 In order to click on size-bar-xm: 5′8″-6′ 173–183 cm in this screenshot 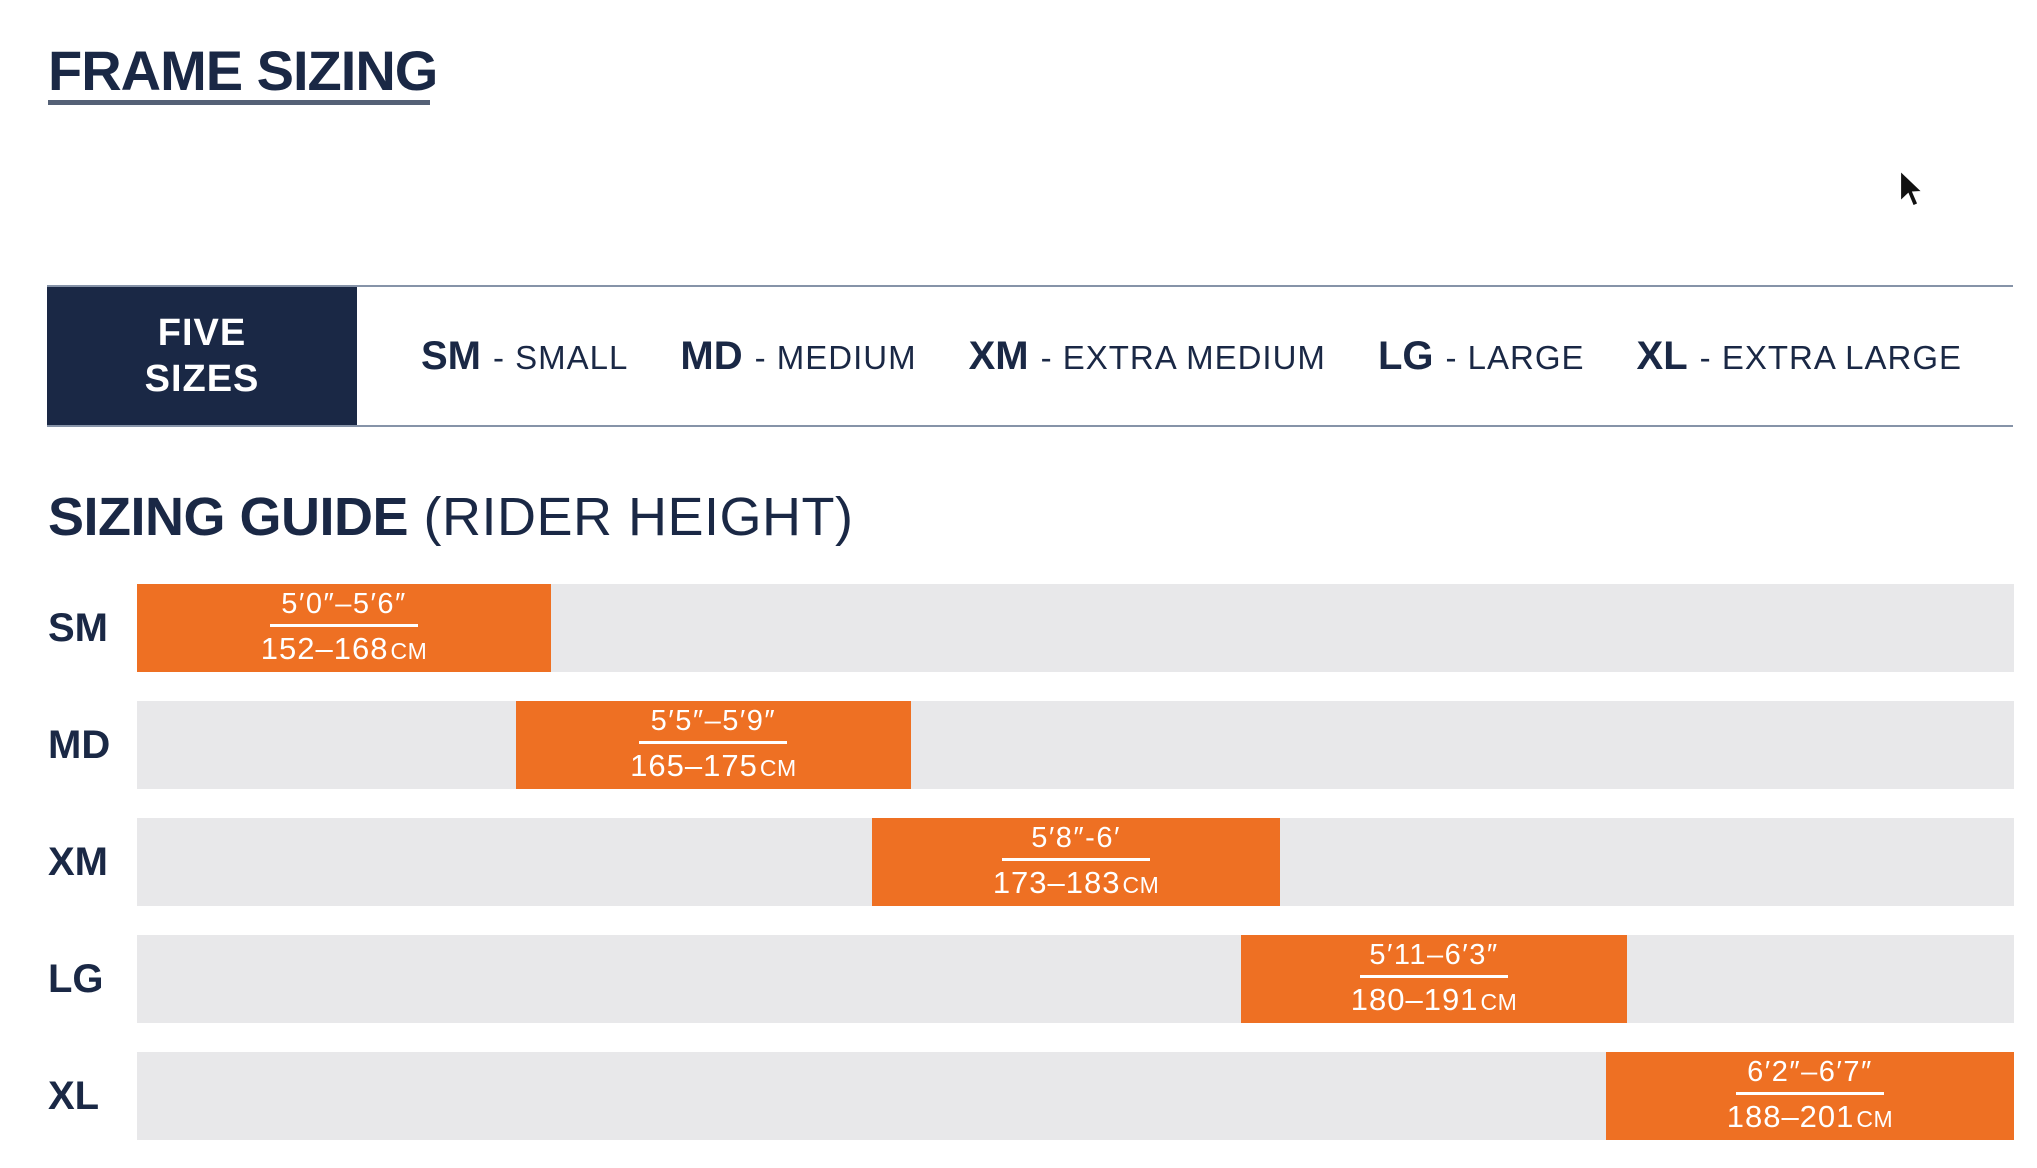, I will do `click(1076, 862)`.